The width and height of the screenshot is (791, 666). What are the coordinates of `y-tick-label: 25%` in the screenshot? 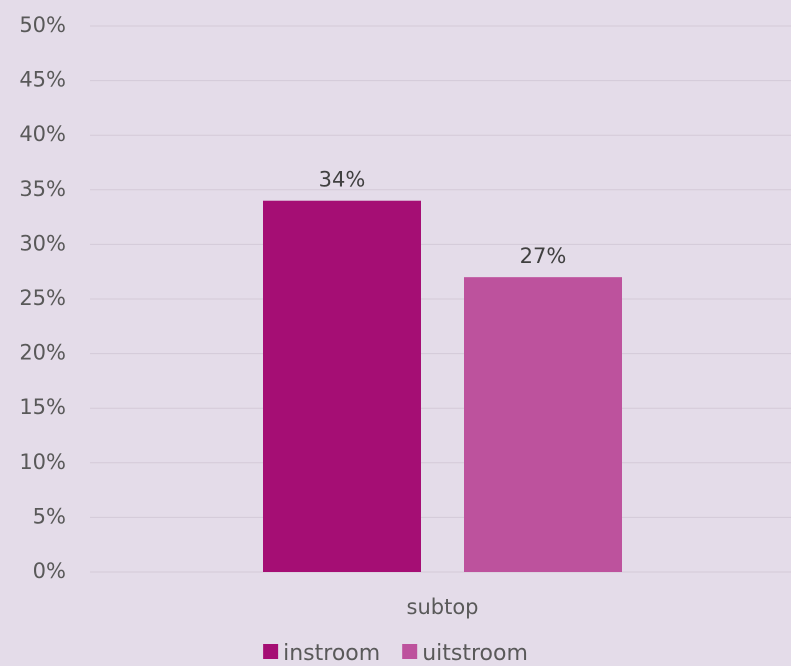 It's located at (42, 298).